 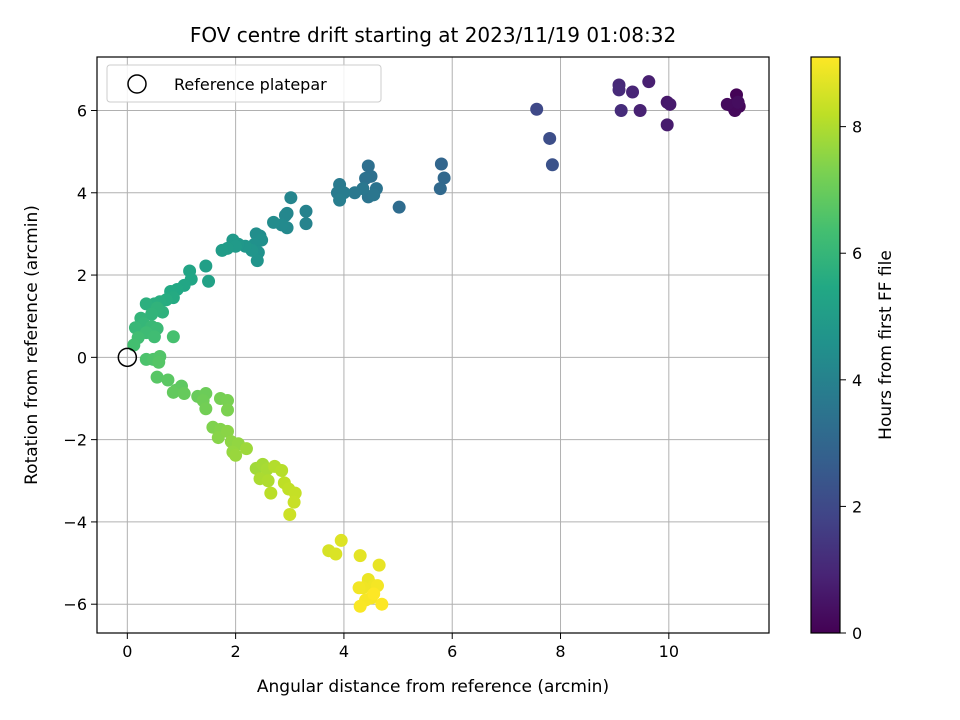 What do you see at coordinates (857, 380) in the screenshot?
I see `colorbar-tick-label: 4` at bounding box center [857, 380].